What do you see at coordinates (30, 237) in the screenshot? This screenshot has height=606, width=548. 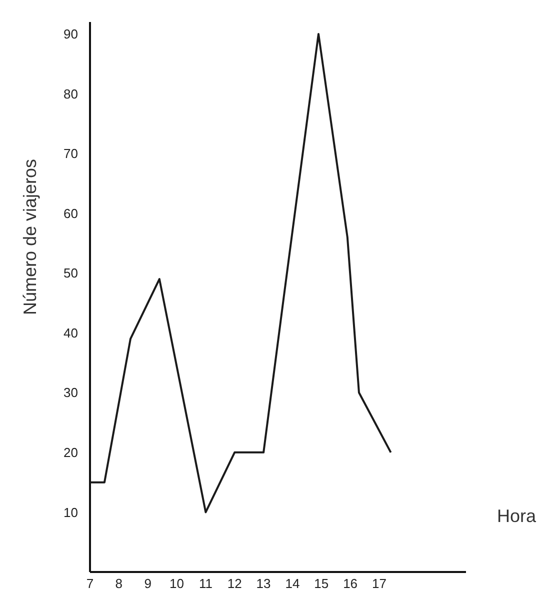 I see `y-axis-title: Número de viajeros` at bounding box center [30, 237].